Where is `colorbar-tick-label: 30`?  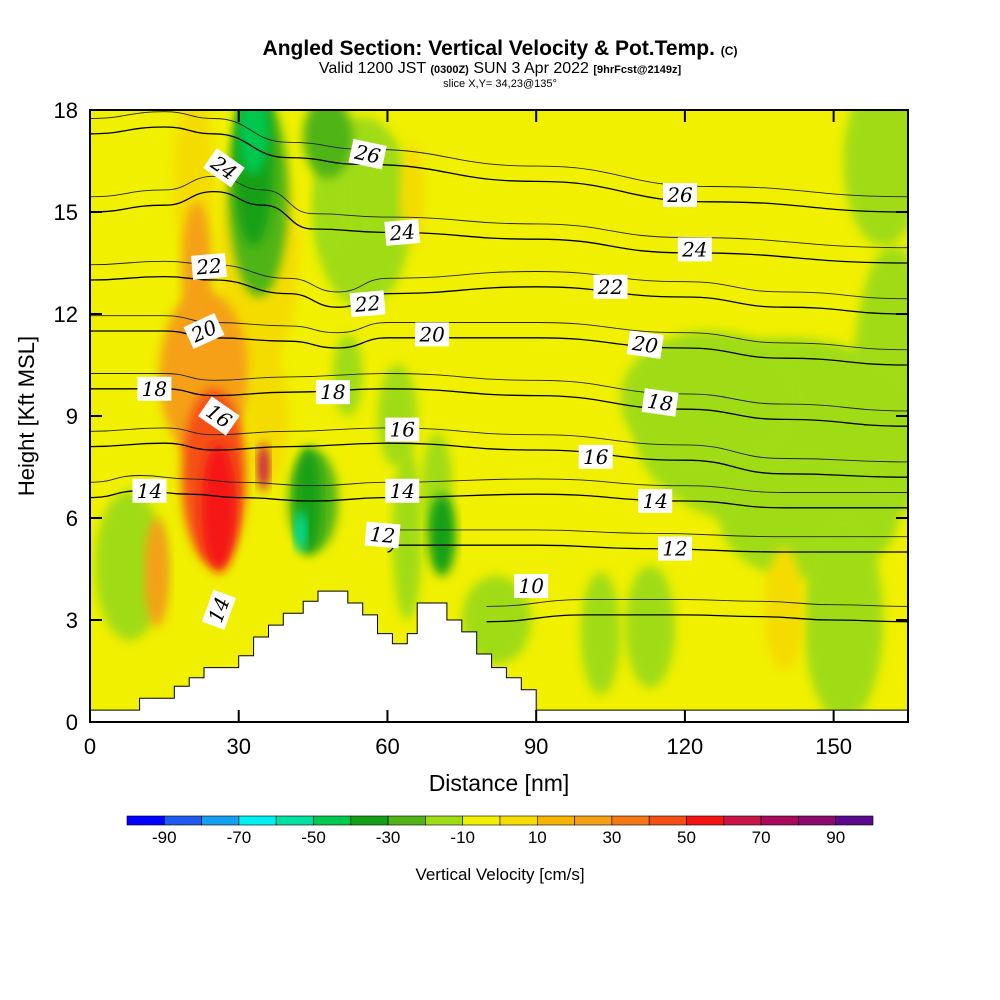 colorbar-tick-label: 30 is located at coordinates (611, 837).